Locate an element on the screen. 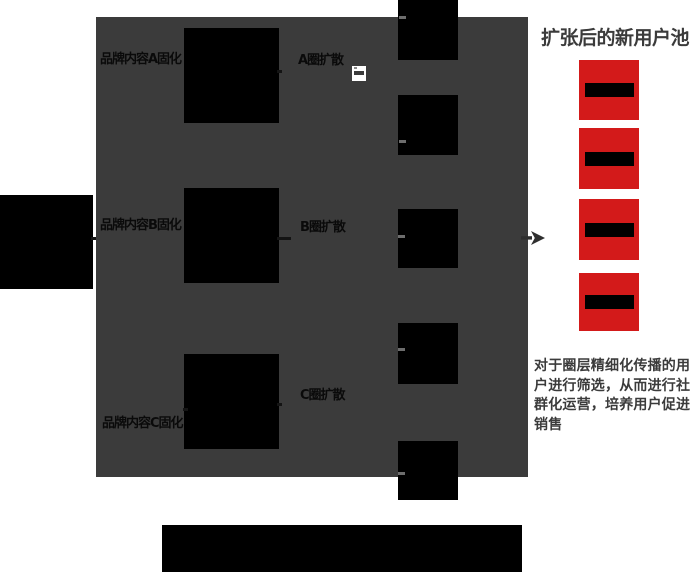 This screenshot has height=572, width=694. connector-row-c-right is located at coordinates (279, 404).